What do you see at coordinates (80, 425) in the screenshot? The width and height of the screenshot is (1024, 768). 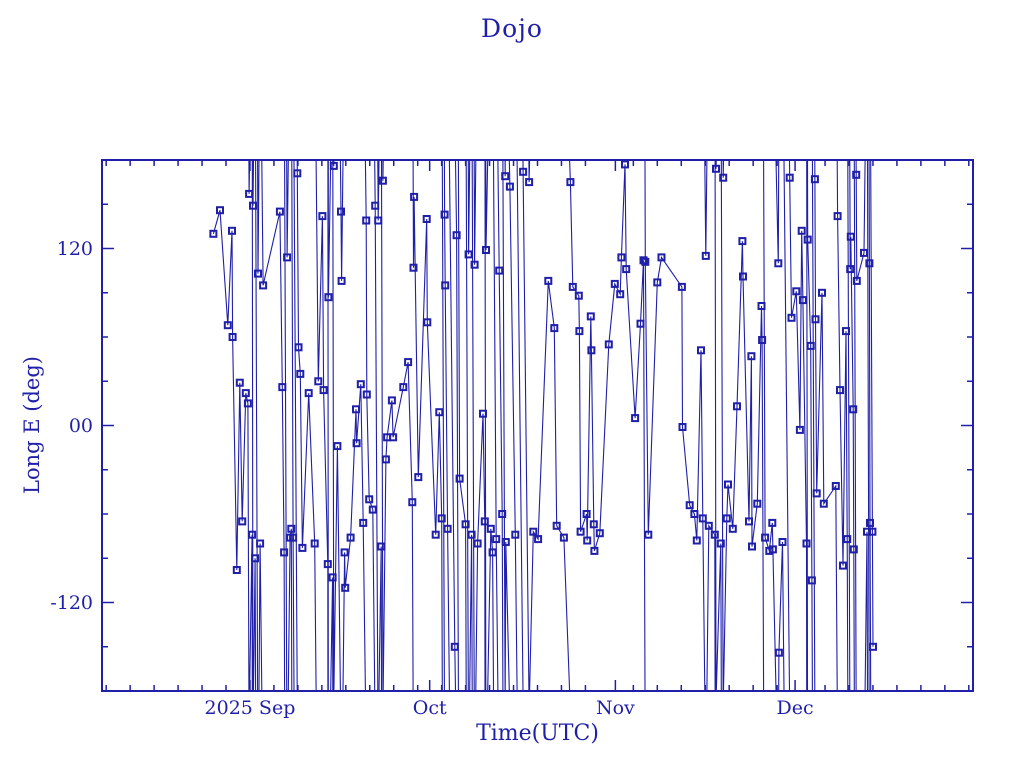 I see `y-tick-label-00: 00` at bounding box center [80, 425].